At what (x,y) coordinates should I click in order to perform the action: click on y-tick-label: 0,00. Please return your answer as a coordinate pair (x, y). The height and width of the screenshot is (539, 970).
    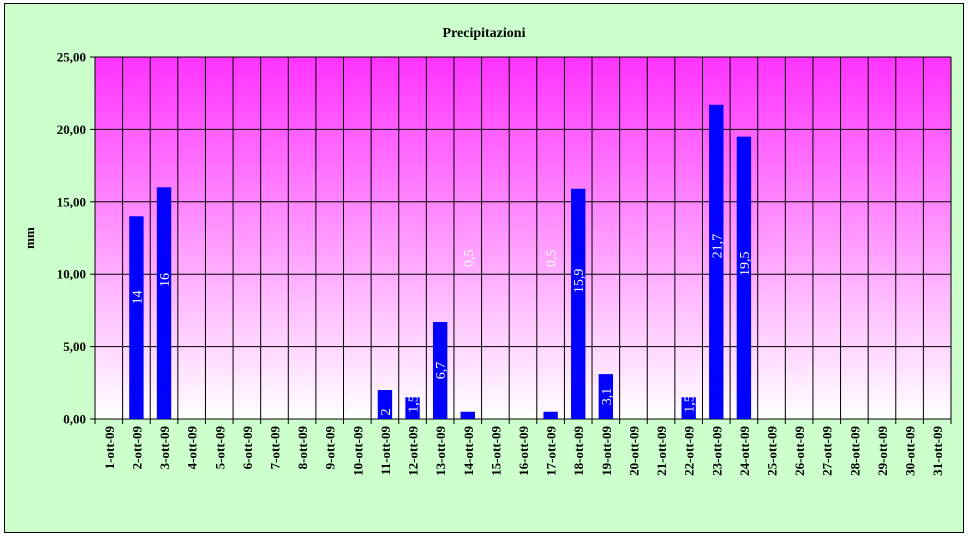
    Looking at the image, I should click on (74, 419).